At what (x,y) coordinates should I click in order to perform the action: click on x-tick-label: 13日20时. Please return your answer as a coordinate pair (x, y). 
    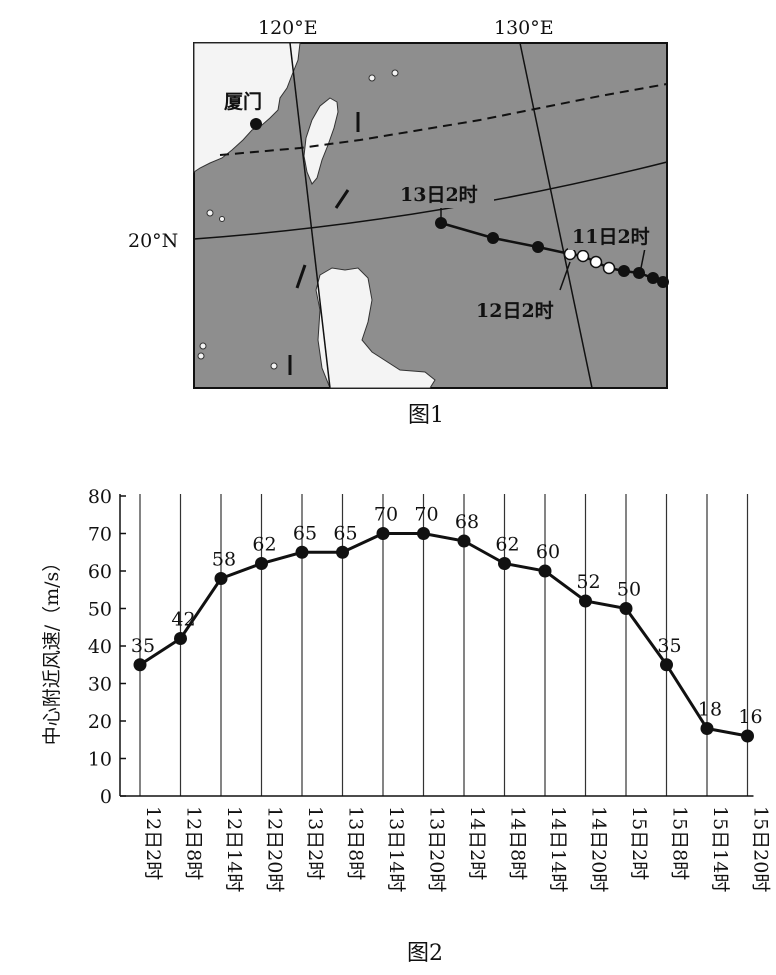
    Looking at the image, I should click on (437, 849).